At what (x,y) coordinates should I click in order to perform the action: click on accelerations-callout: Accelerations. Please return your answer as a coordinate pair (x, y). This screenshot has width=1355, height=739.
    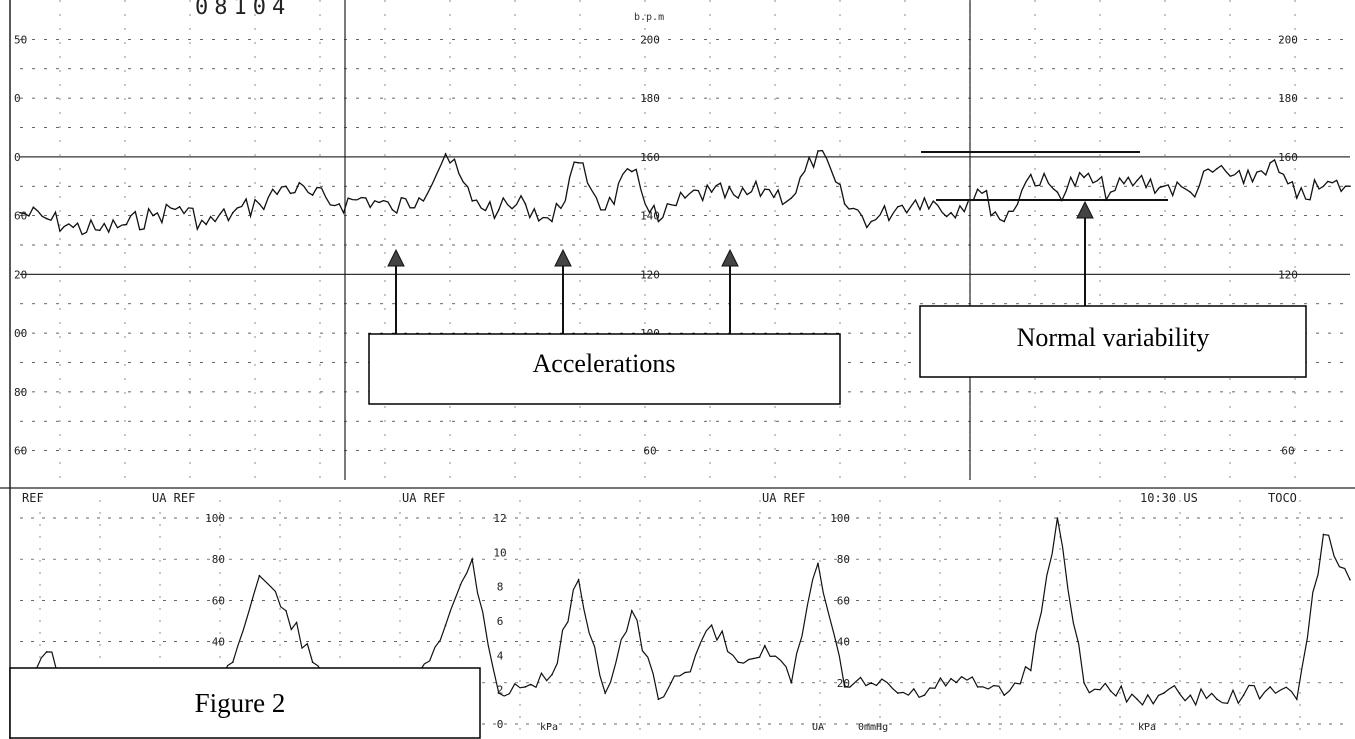
    Looking at the image, I should click on (604, 369).